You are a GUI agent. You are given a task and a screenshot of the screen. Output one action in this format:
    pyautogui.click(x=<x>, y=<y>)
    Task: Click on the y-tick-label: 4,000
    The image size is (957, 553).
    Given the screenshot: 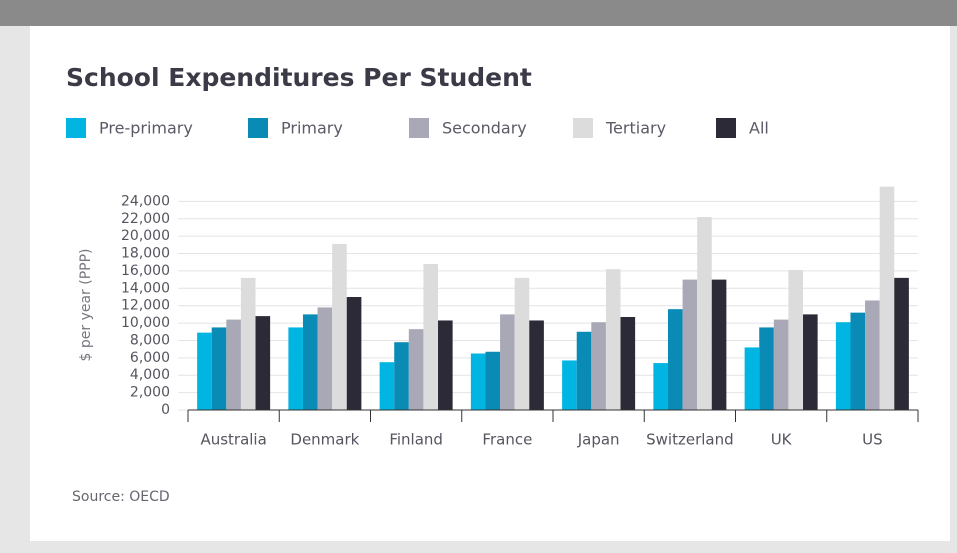 What is the action you would take?
    pyautogui.click(x=150, y=375)
    